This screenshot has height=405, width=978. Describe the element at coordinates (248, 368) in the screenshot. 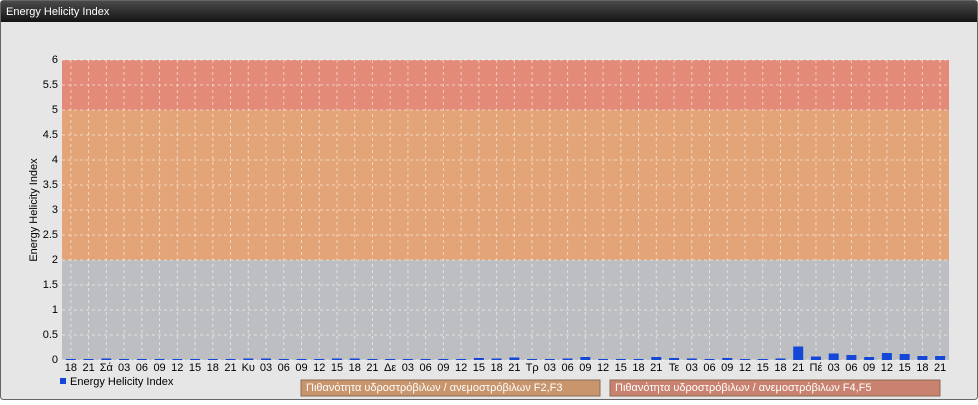

I see `x-tick-label: Κυ` at that location.